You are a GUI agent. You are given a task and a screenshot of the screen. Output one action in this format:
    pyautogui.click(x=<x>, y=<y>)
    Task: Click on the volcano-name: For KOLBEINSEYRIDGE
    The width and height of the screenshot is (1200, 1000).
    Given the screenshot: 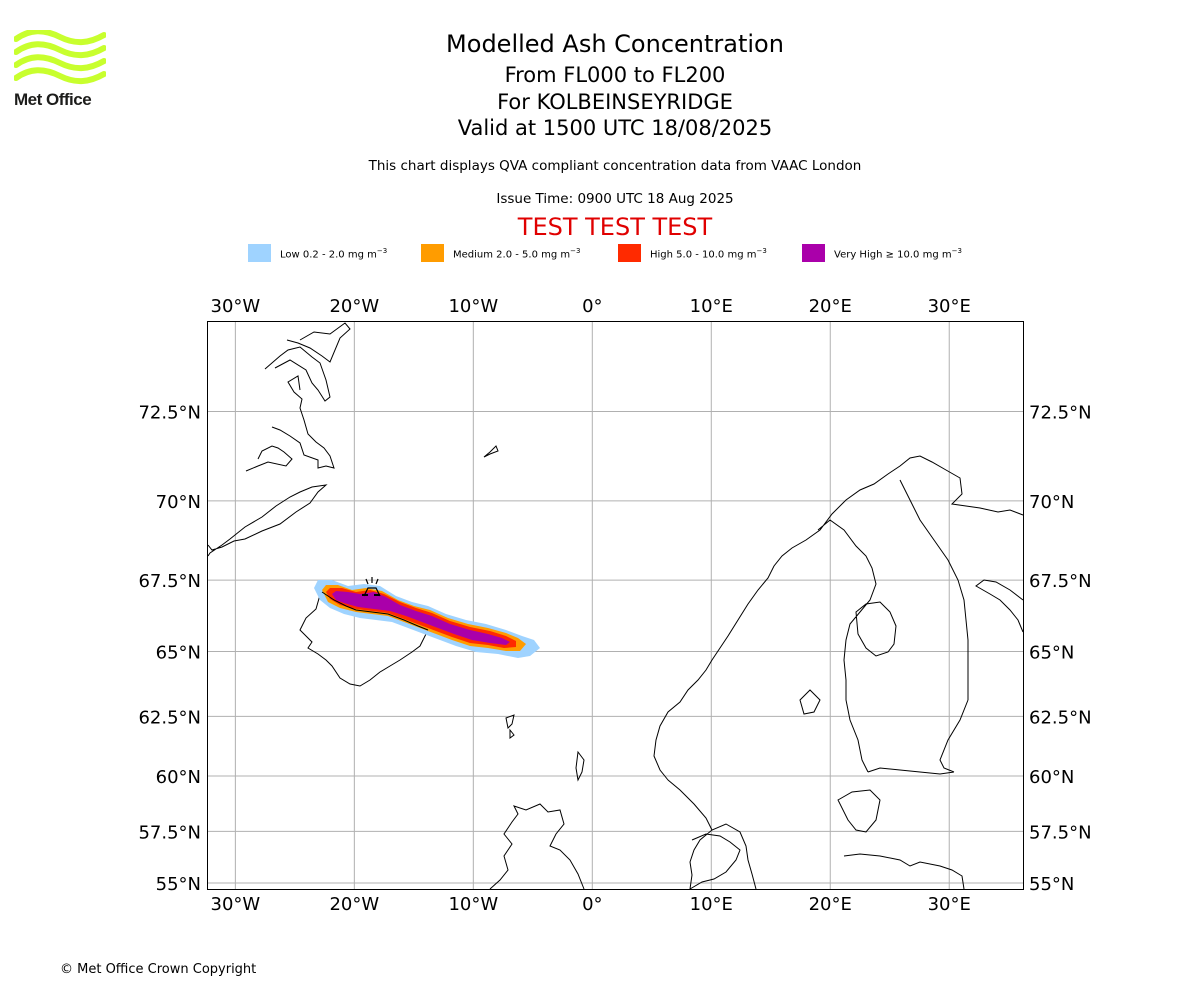 What is the action you would take?
    pyautogui.click(x=615, y=102)
    